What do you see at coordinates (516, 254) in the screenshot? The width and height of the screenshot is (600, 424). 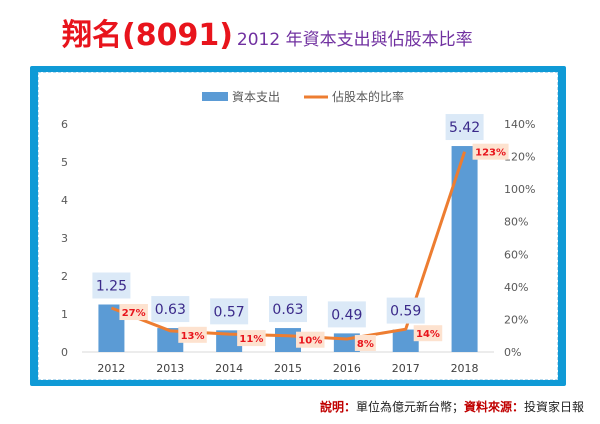 I see `y-right-tick-label: 60%` at bounding box center [516, 254].